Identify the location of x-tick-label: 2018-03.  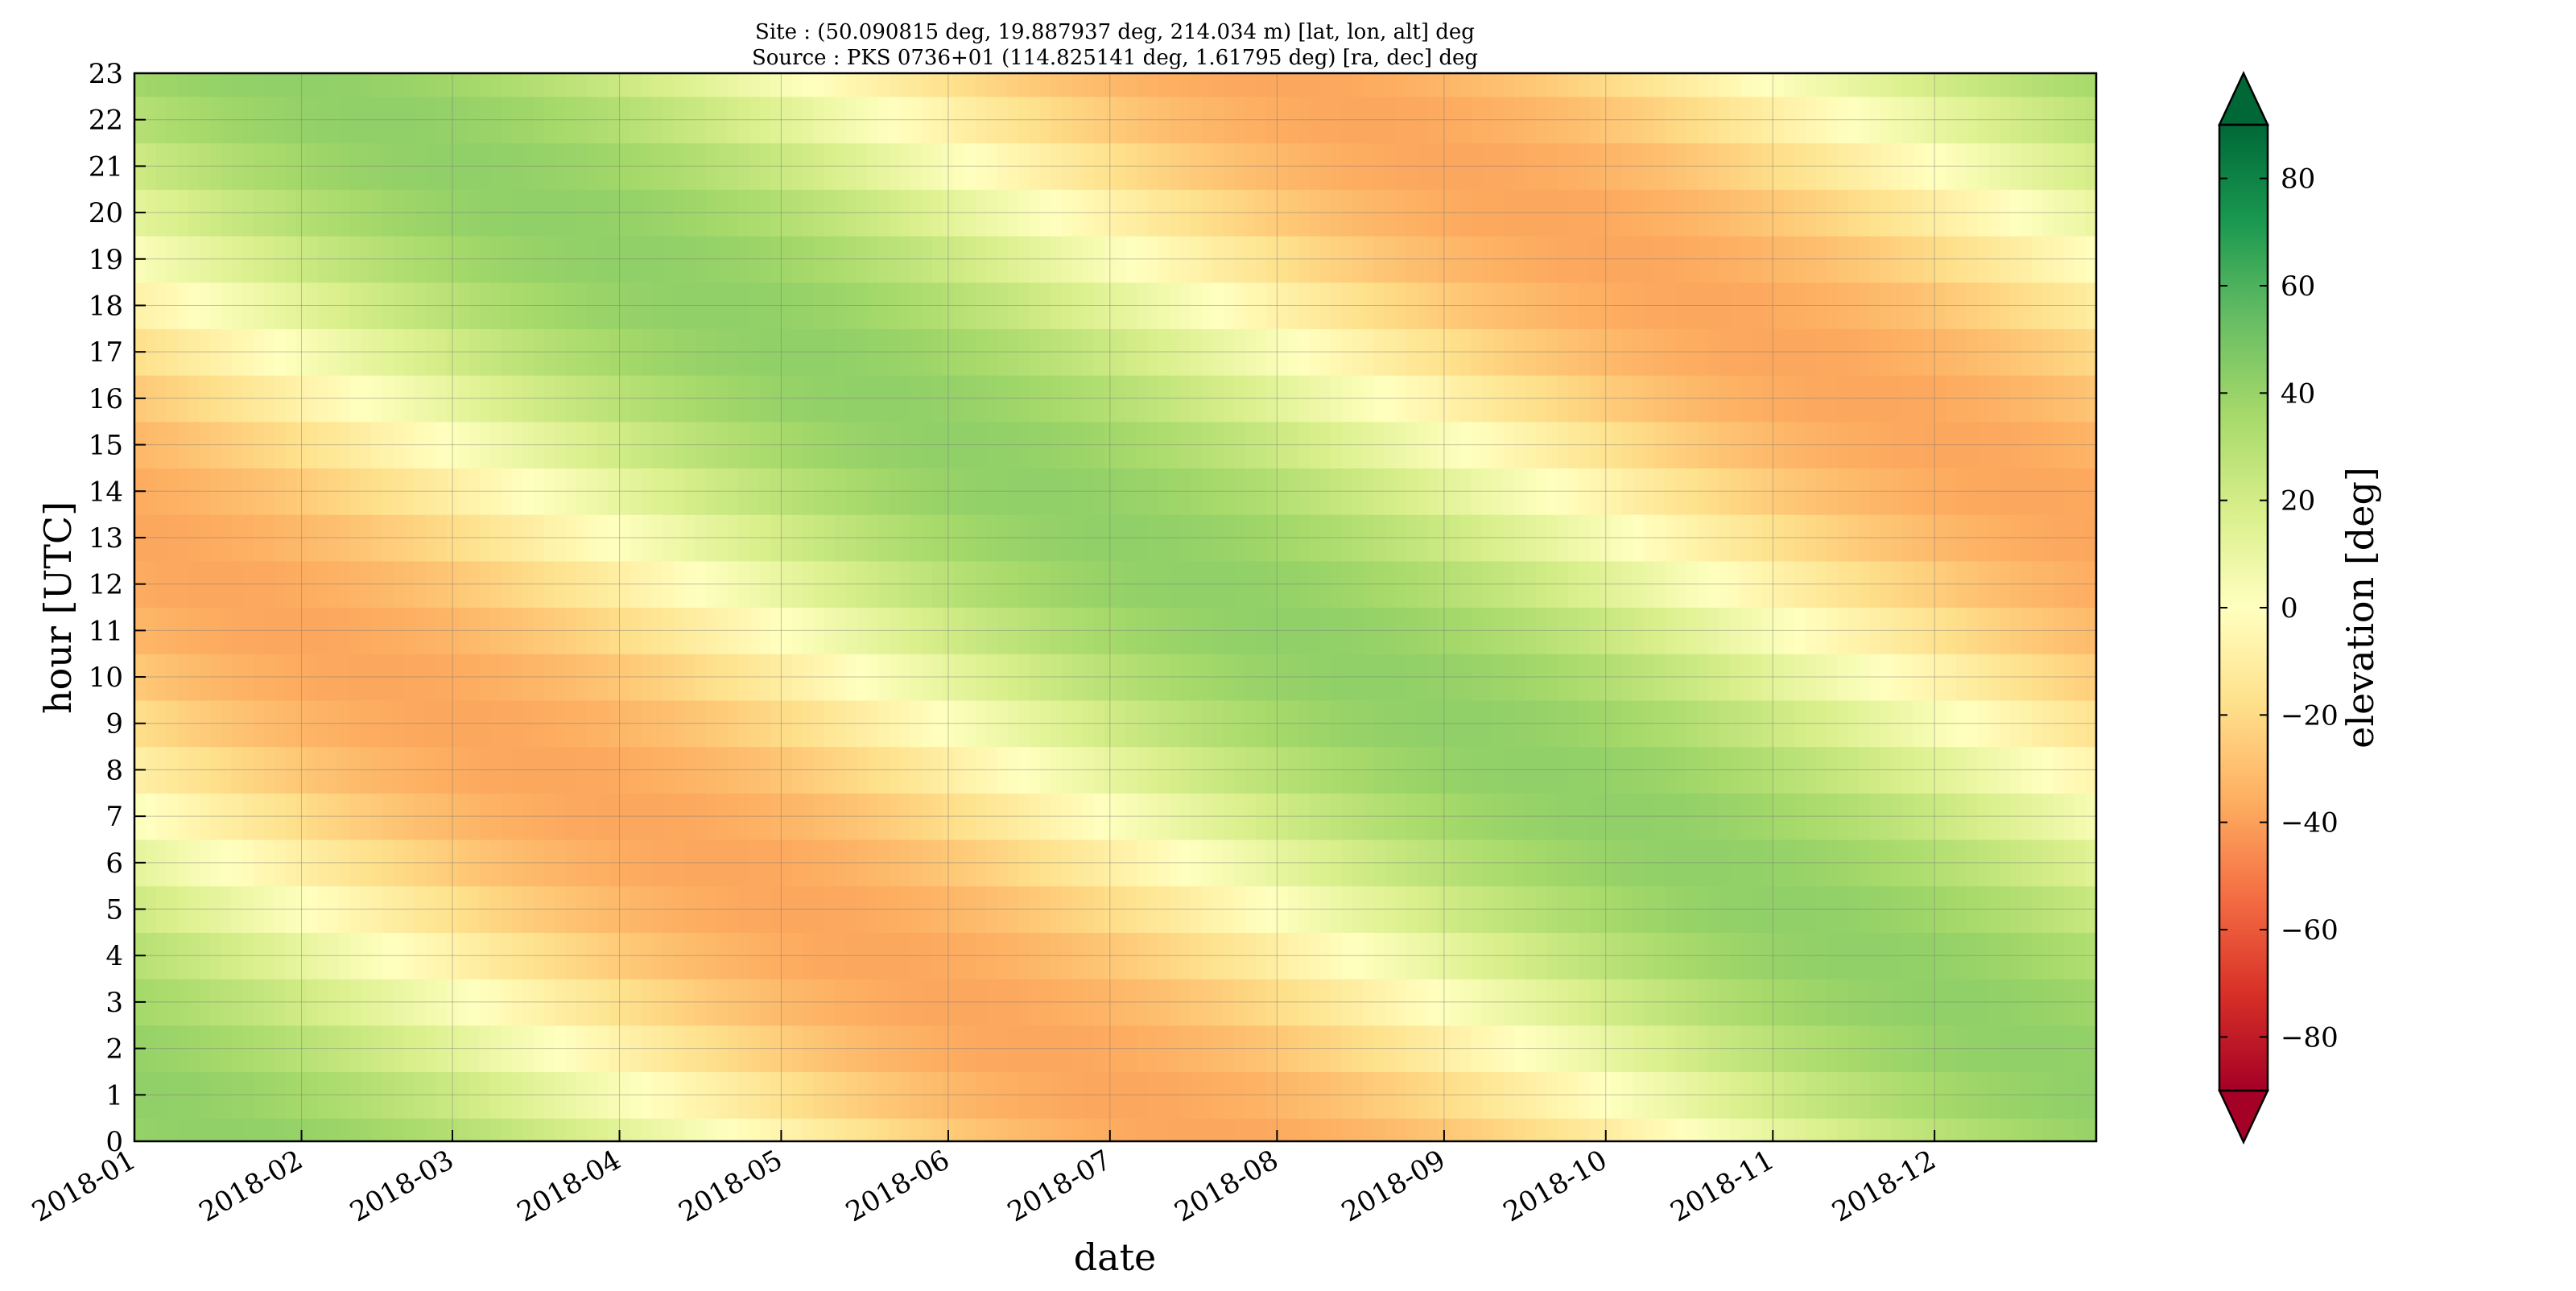
(402, 1186).